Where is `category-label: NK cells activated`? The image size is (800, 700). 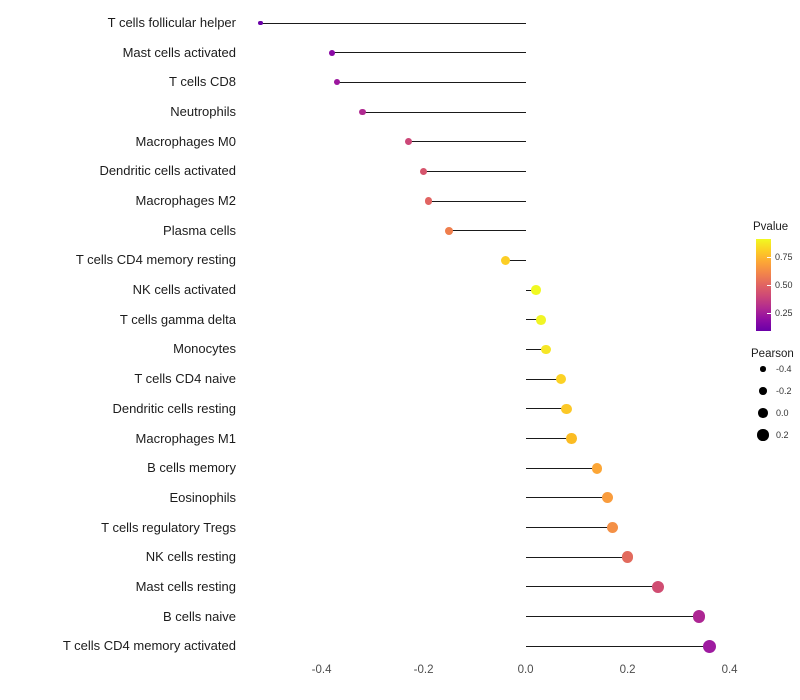
category-label: NK cells activated is located at coordinates (184, 290).